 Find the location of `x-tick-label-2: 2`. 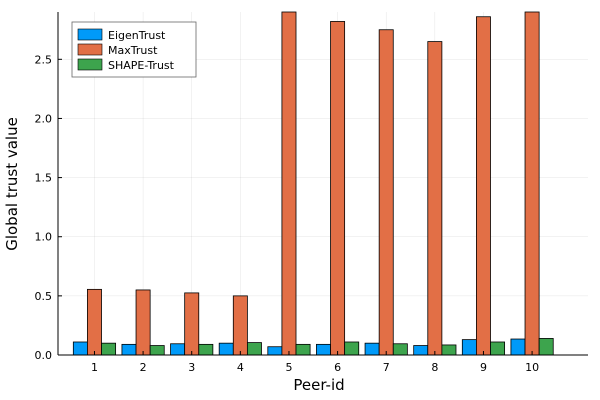

x-tick-label-2: 2 is located at coordinates (143, 367).